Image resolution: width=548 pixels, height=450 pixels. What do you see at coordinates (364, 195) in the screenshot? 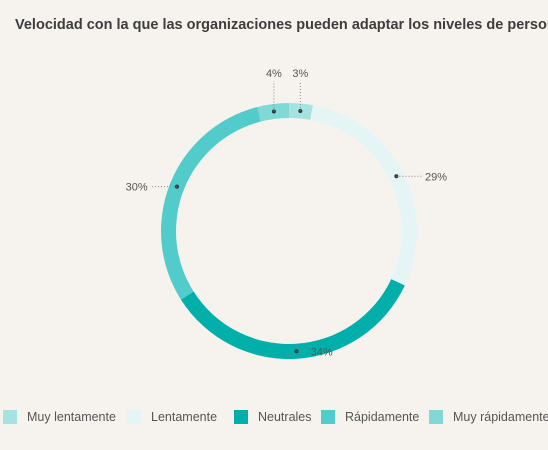
I see `slice-lentamente` at bounding box center [364, 195].